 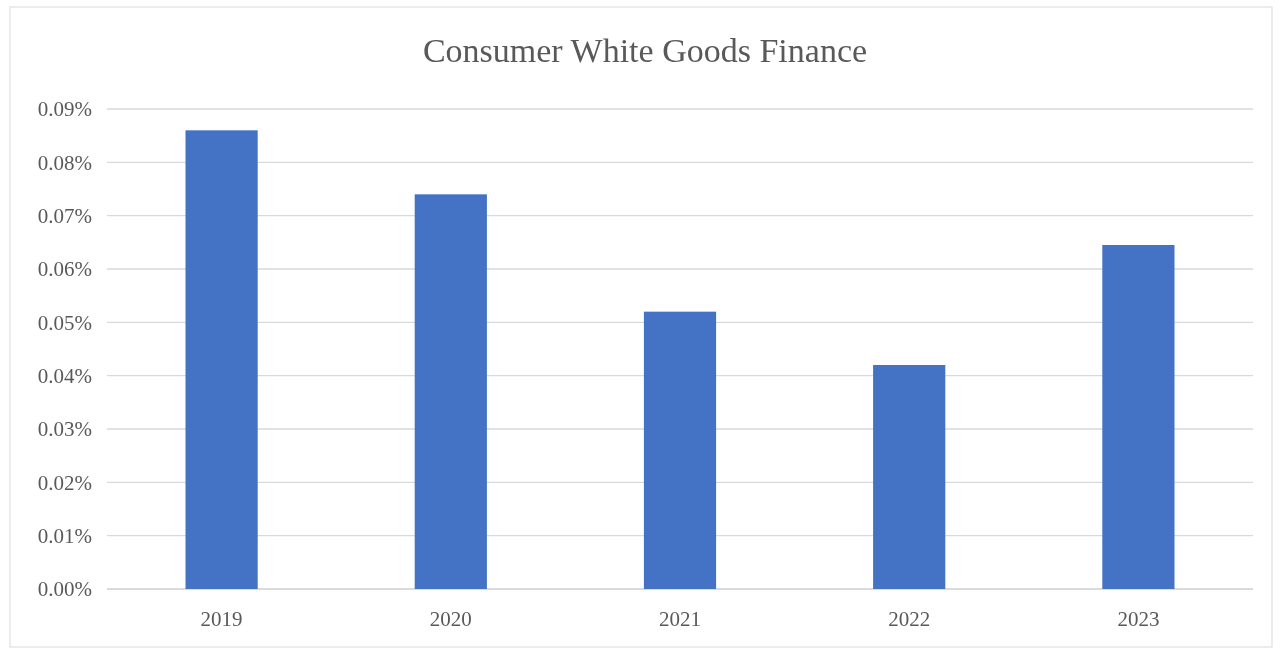 I want to click on x-tick-label: 2023, so click(x=1138, y=619).